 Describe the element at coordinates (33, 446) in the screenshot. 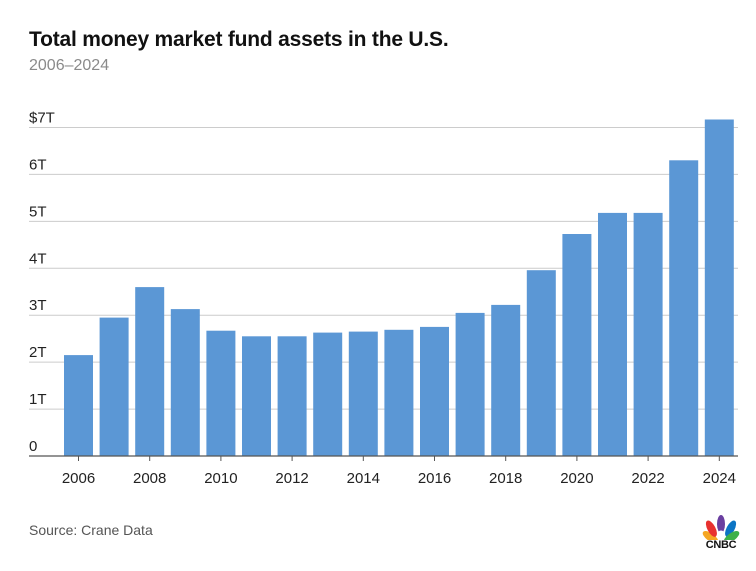

I see `y-tick-label: 0` at that location.